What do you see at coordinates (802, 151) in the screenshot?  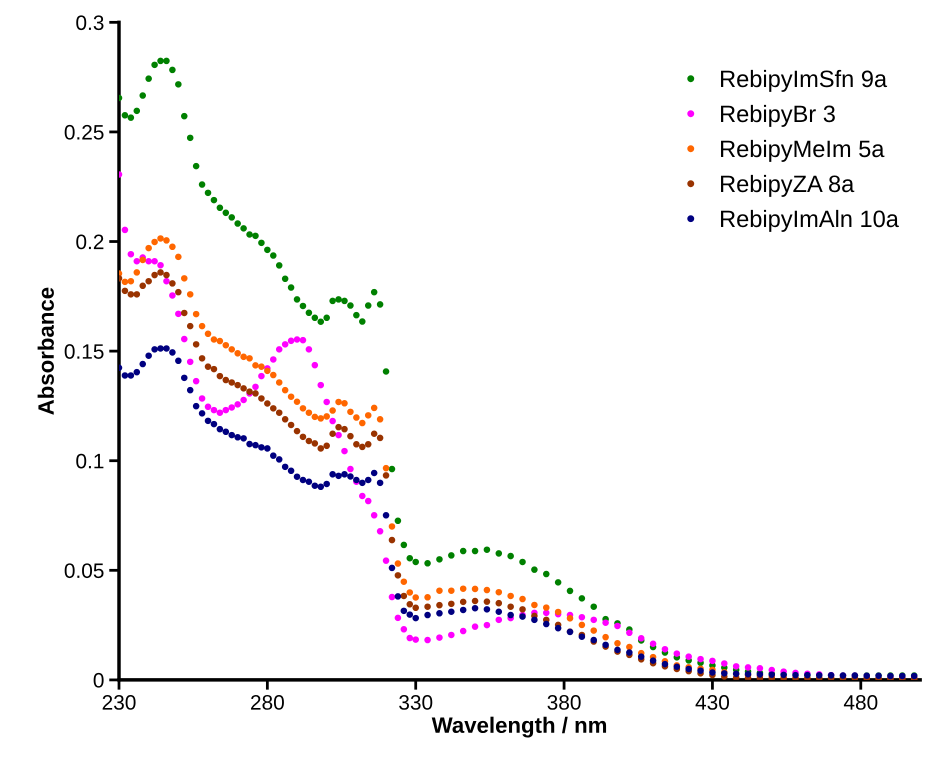 I see `legend-label: RebipyMeIm 5a` at bounding box center [802, 151].